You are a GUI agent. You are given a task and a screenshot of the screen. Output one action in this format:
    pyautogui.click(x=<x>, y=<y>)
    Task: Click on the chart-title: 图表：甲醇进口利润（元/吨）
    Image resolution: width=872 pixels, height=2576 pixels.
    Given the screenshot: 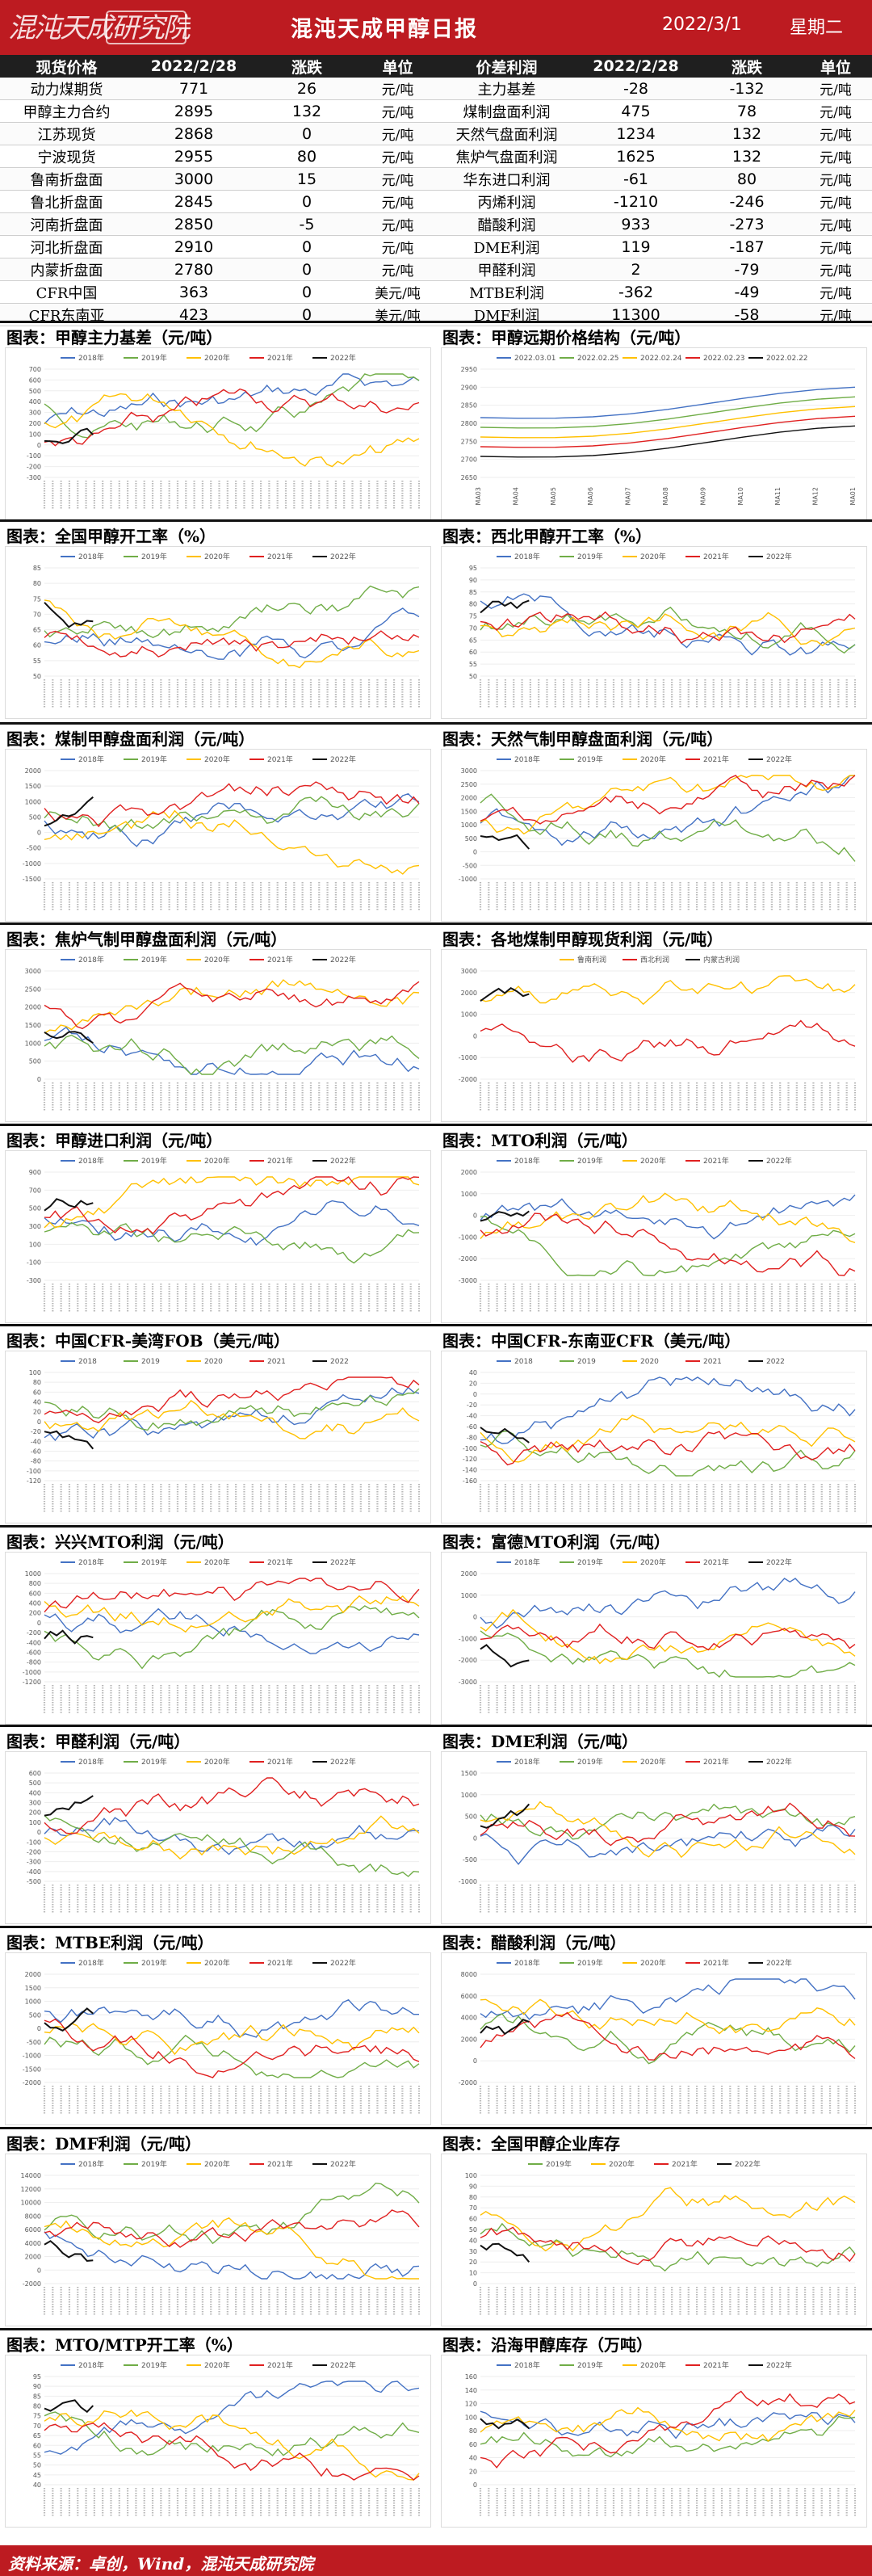 What is the action you would take?
    pyautogui.click(x=114, y=1140)
    